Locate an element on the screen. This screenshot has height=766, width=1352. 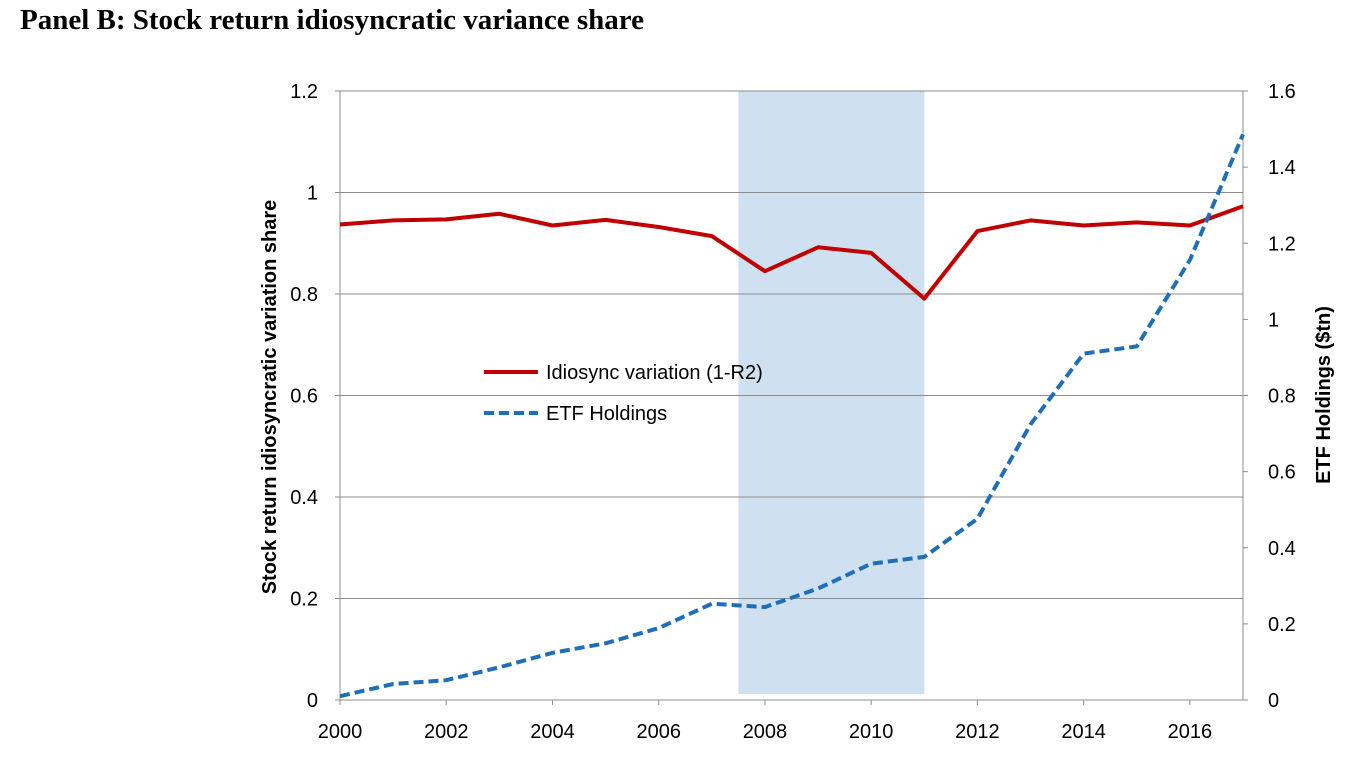
y2-tick-label: 0 is located at coordinates (1273, 701).